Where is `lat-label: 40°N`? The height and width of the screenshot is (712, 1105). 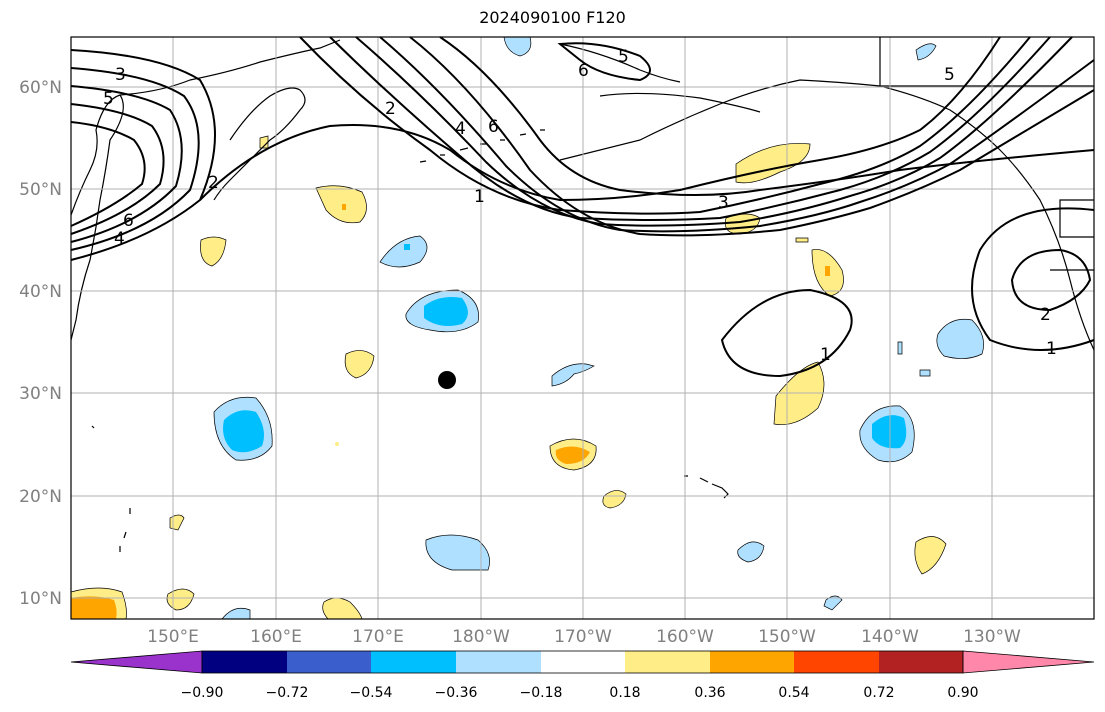 lat-label: 40°N is located at coordinates (40, 292).